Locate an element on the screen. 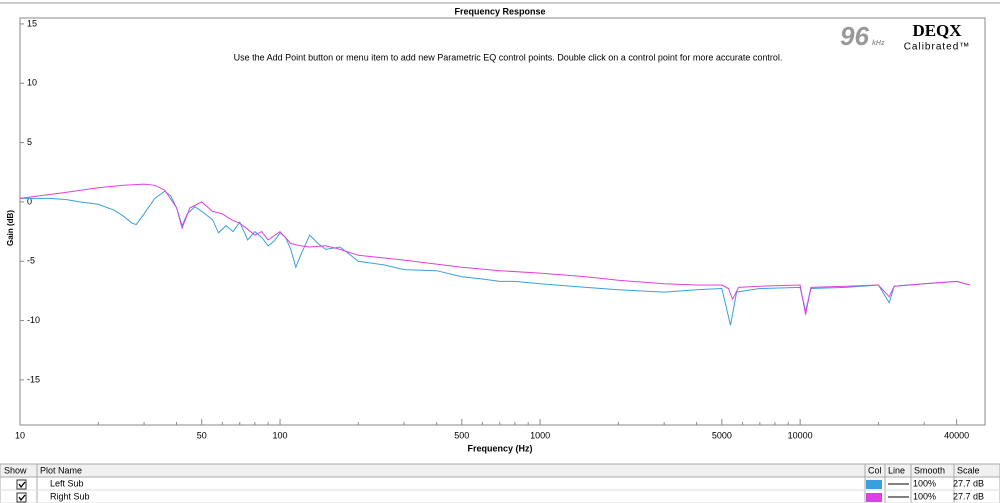 The image size is (1000, 503). column-header: Col is located at coordinates (875, 470).